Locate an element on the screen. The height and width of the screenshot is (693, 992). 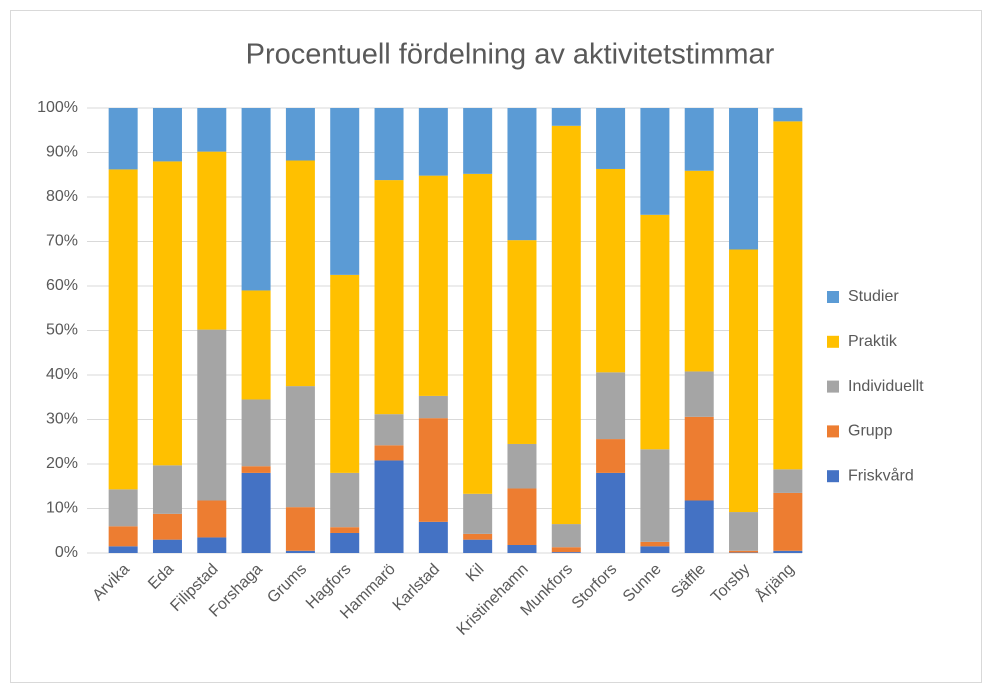
legend-label: Individuellt is located at coordinates (886, 386).